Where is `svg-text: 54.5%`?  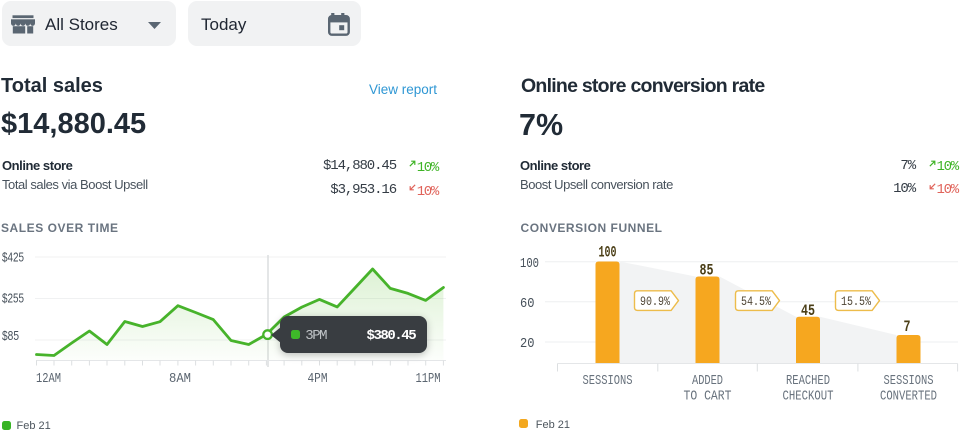
svg-text: 54.5% is located at coordinates (756, 301).